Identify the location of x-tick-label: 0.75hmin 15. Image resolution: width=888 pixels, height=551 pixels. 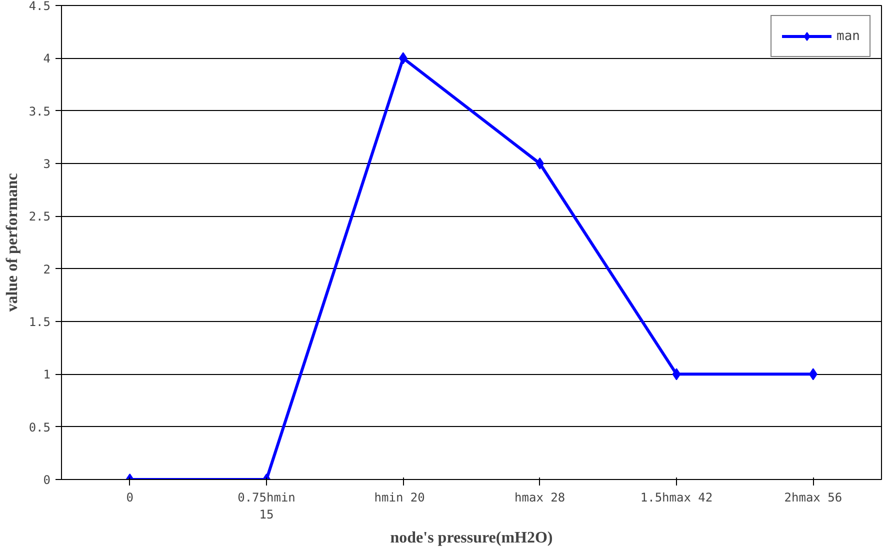
(267, 506).